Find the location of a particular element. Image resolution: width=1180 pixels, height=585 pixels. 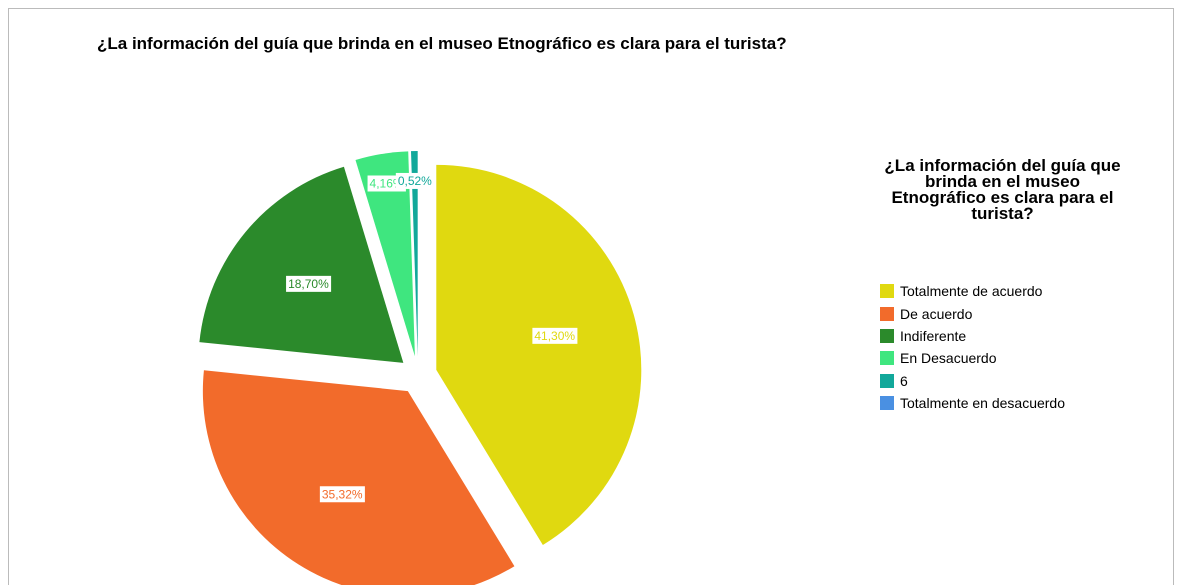

value-label: 35,32% is located at coordinates (342, 494).